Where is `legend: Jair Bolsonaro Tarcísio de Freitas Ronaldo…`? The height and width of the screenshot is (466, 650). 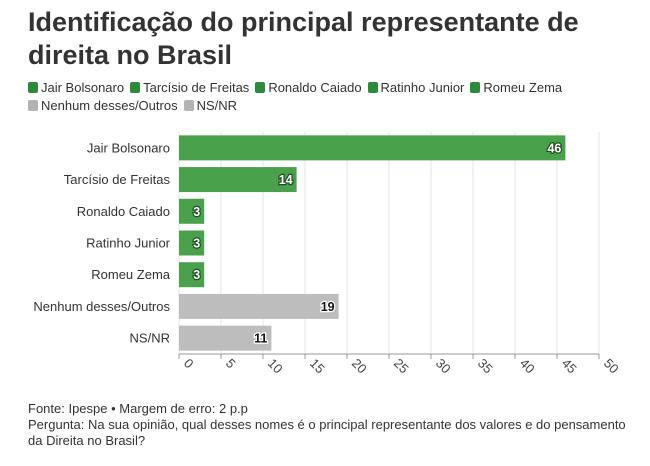 legend: Jair Bolsonaro Tarcísio de Freitas Ronaldo… is located at coordinates (328, 97).